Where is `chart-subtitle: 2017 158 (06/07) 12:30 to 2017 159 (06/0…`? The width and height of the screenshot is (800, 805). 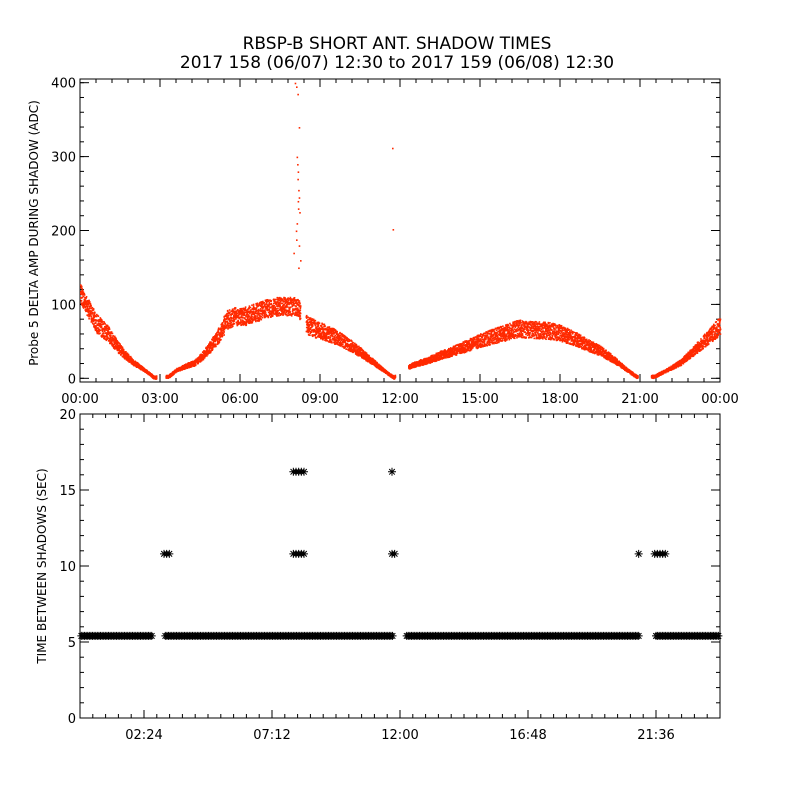
chart-subtitle: 2017 158 (06/07) 12:30 to 2017 159 (06/0… is located at coordinates (397, 63).